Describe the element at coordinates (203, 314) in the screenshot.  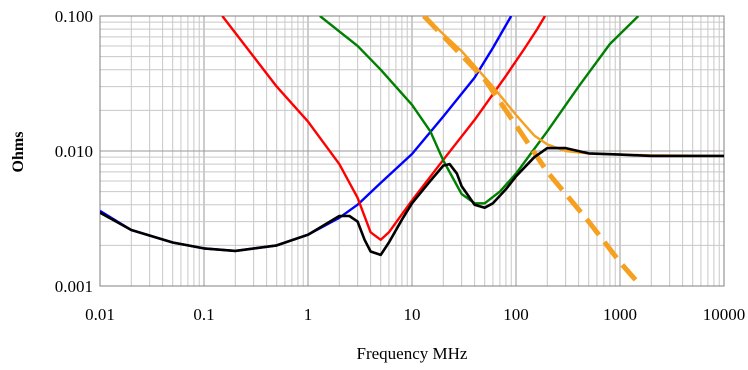
I see `x-tick-label: 0.1` at that location.